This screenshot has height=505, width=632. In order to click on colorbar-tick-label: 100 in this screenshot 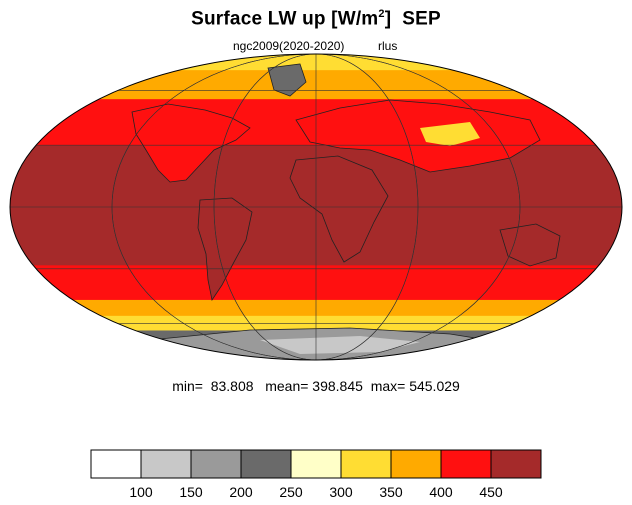, I will do `click(141, 492)`.